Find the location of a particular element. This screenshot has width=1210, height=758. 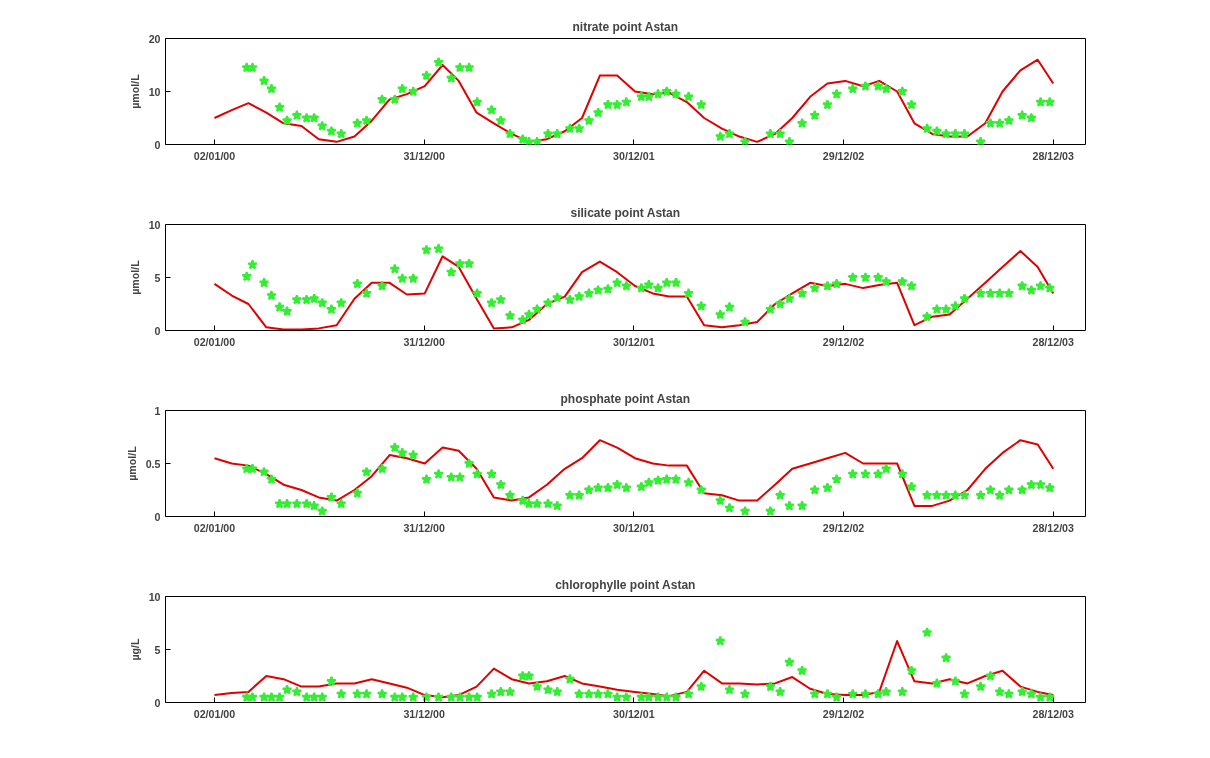

y-tick-label: 1 is located at coordinates (157, 410).